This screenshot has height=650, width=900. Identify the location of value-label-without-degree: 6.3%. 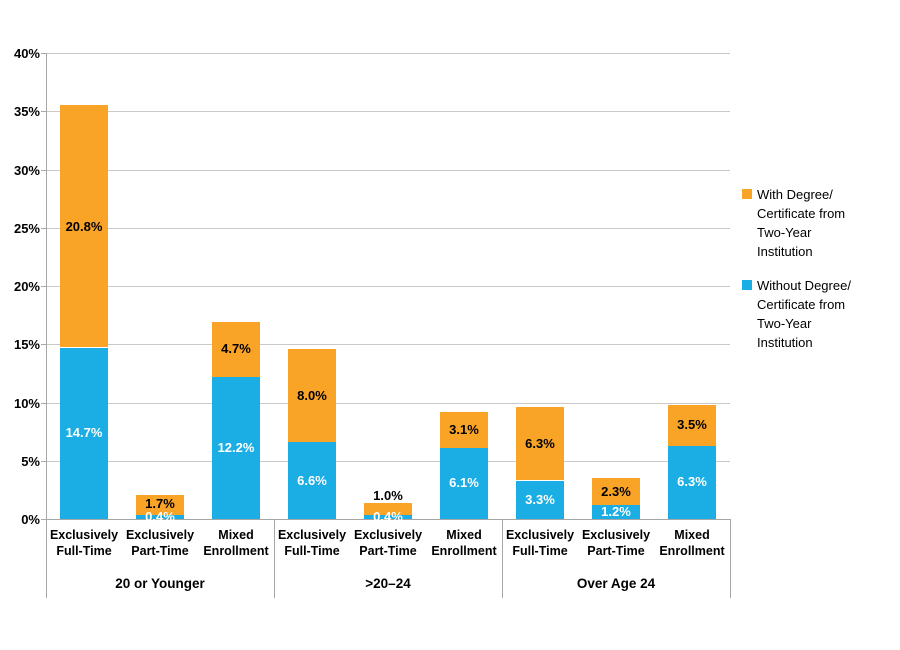
(692, 481).